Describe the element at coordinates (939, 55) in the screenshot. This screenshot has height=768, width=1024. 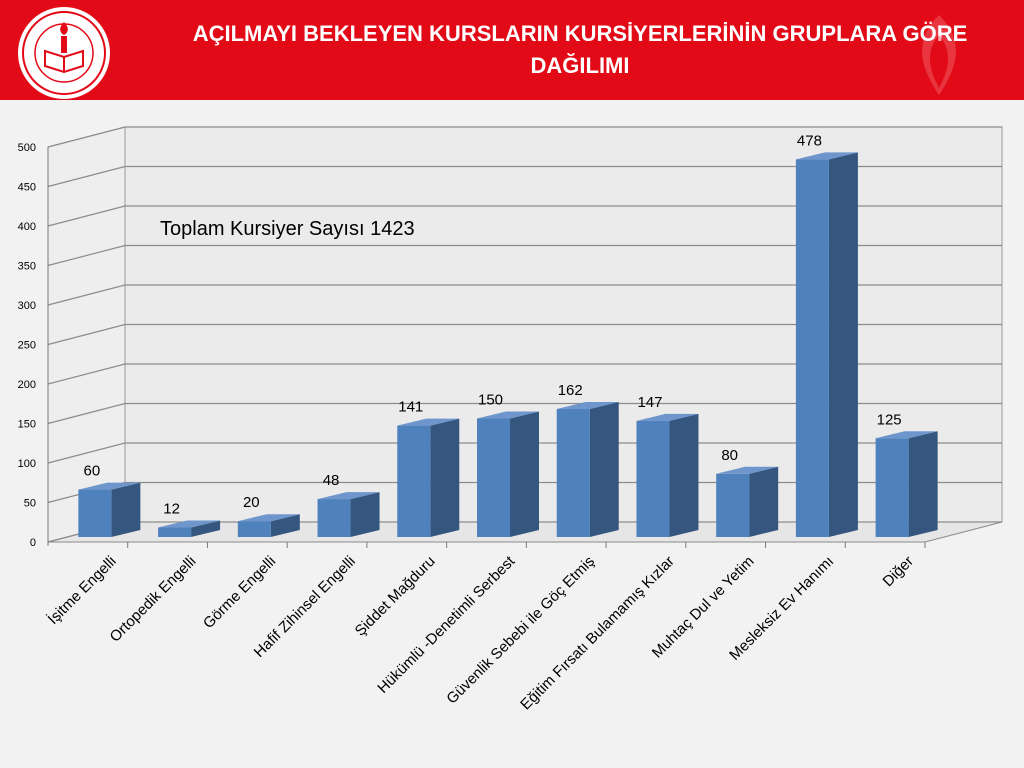
I see `flame-watermark-icon` at that location.